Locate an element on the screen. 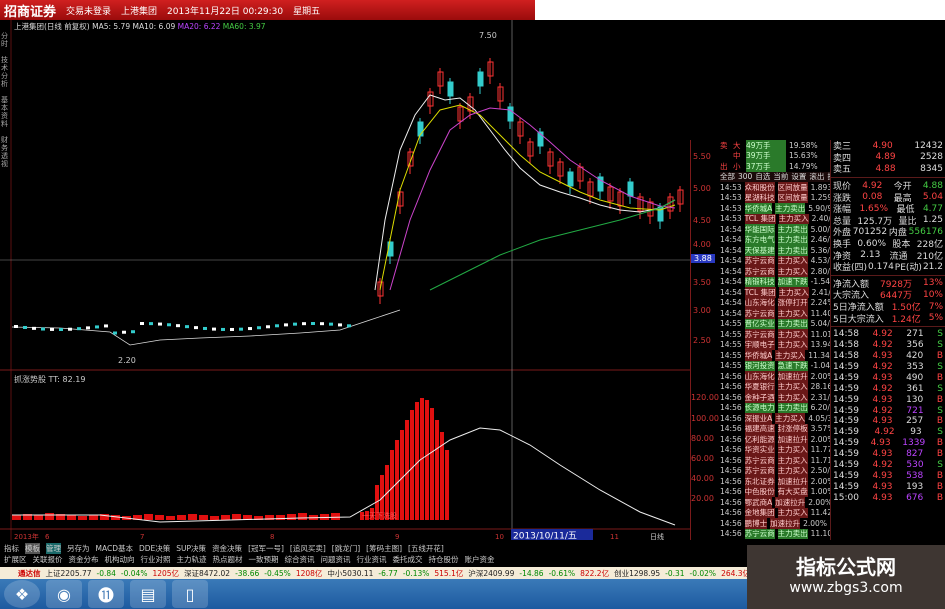 Image resolution: width=945 pixels, height=609 pixels. indicator-tab: MACD基本 is located at coordinates (114, 548).